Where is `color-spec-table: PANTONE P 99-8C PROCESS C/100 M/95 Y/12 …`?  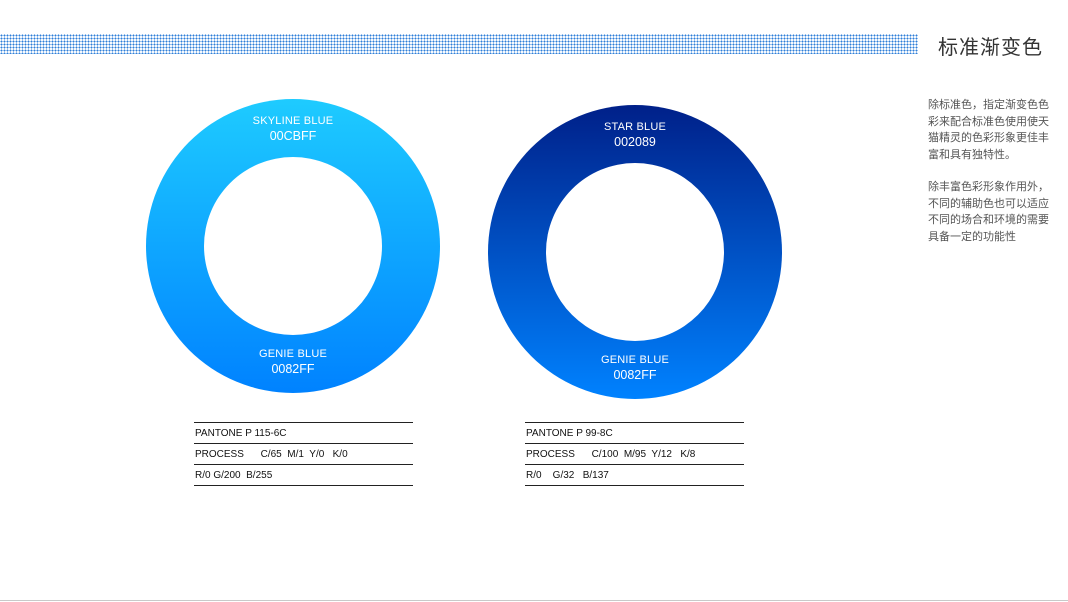 color-spec-table: PANTONE P 99-8C PROCESS C/100 M/95 Y/12 … is located at coordinates (634, 454).